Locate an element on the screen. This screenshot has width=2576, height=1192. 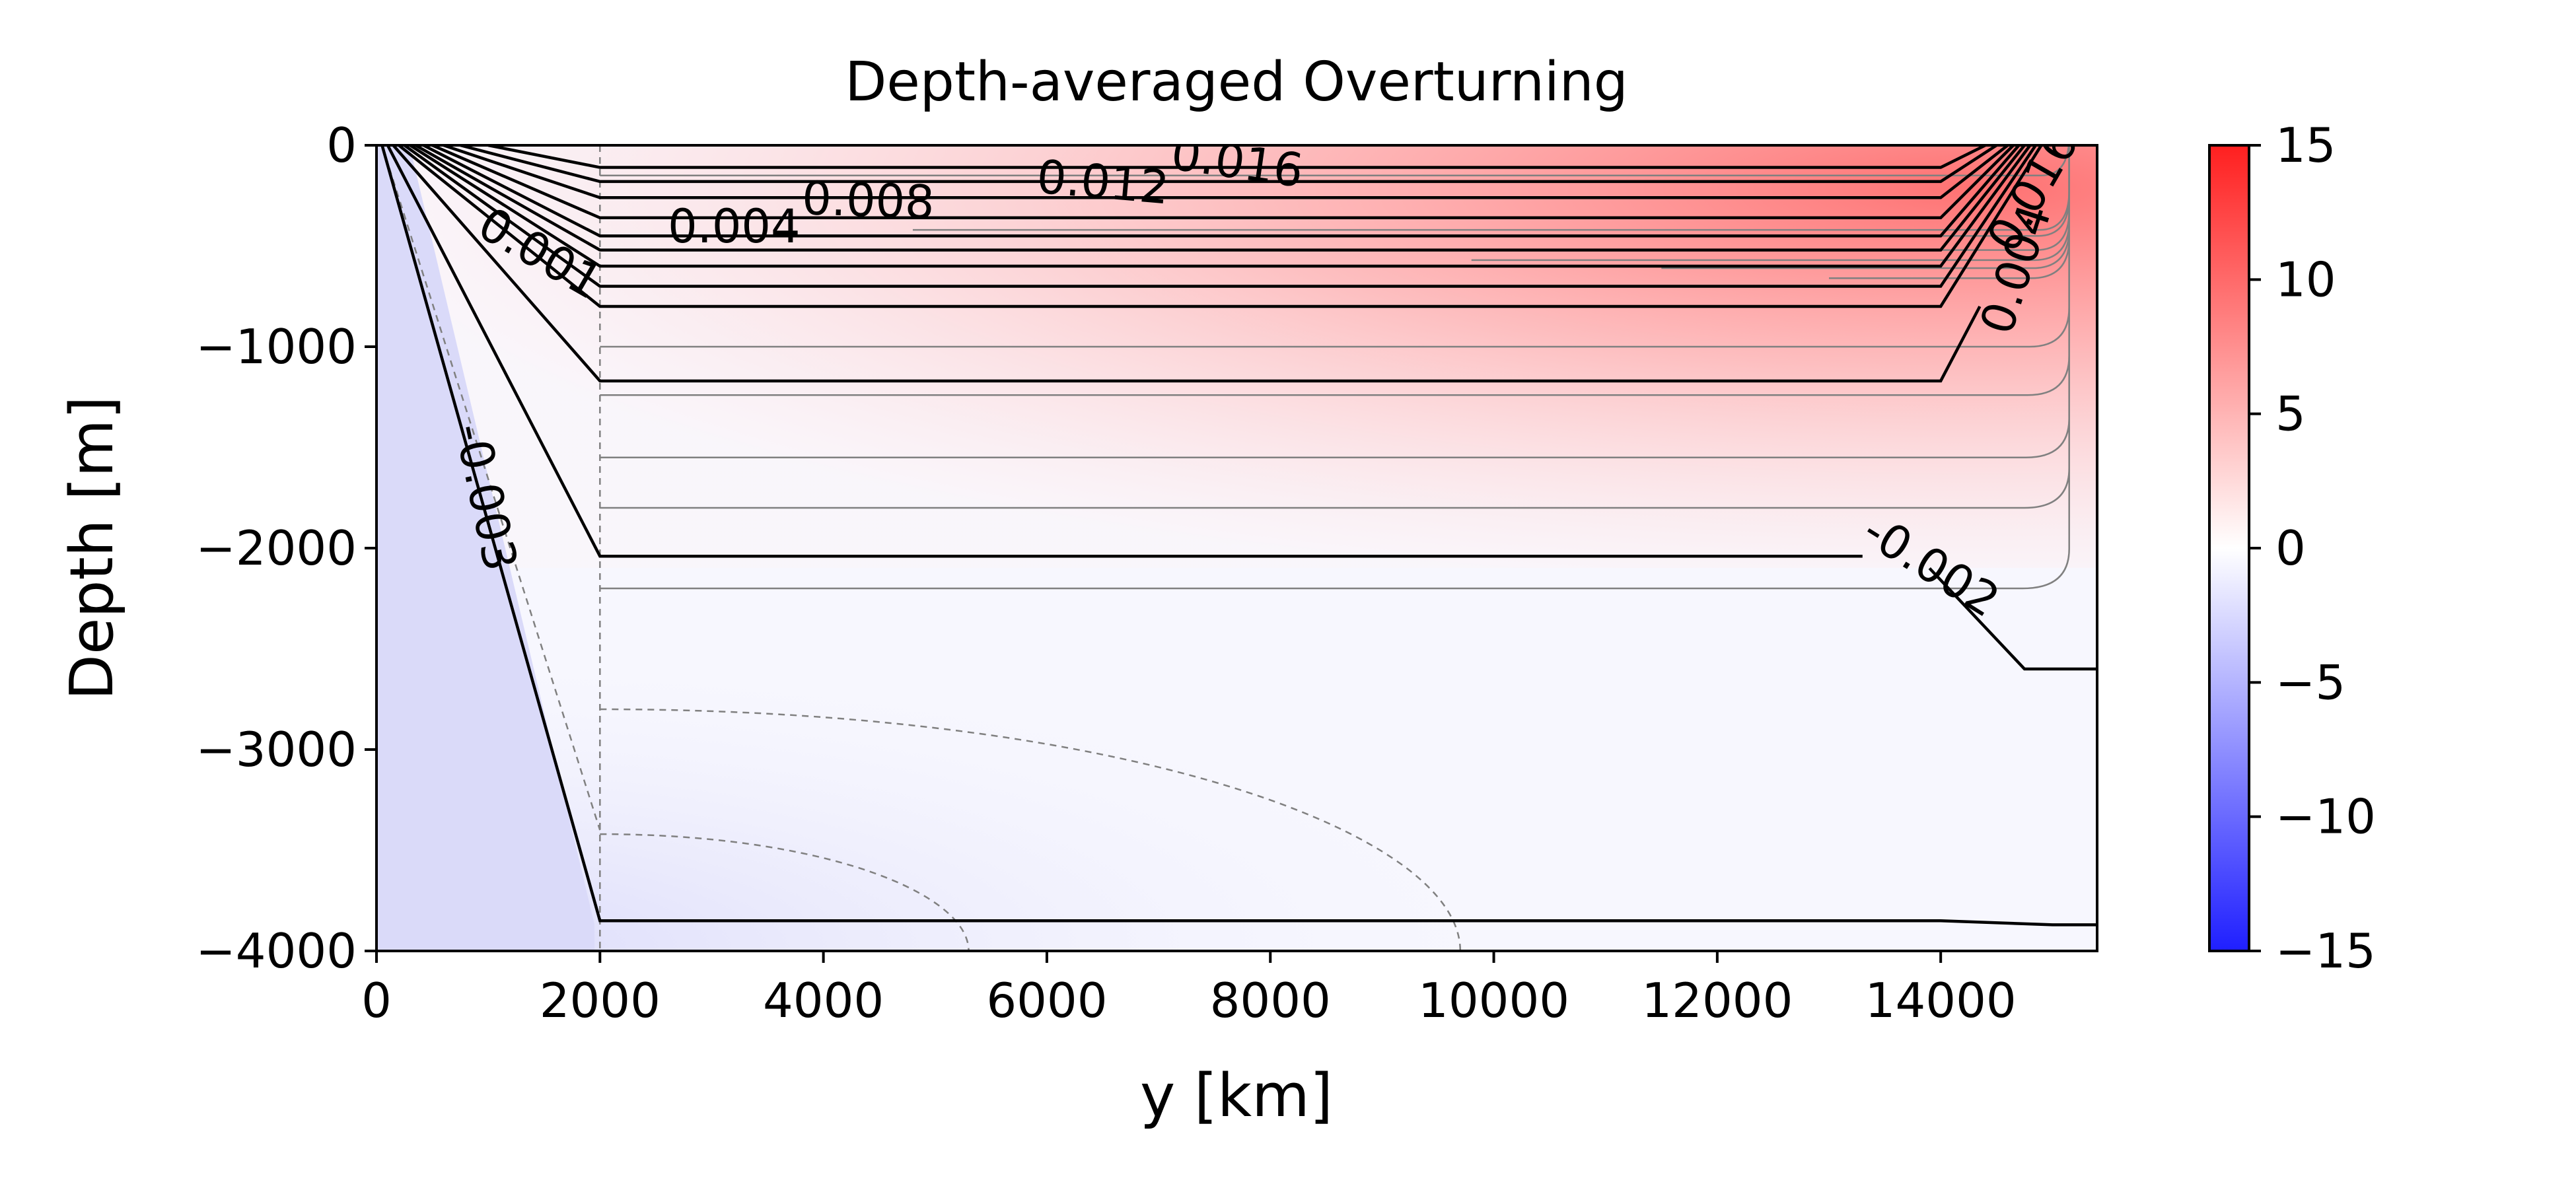
x-tick-label: 6000 is located at coordinates (1046, 1000).